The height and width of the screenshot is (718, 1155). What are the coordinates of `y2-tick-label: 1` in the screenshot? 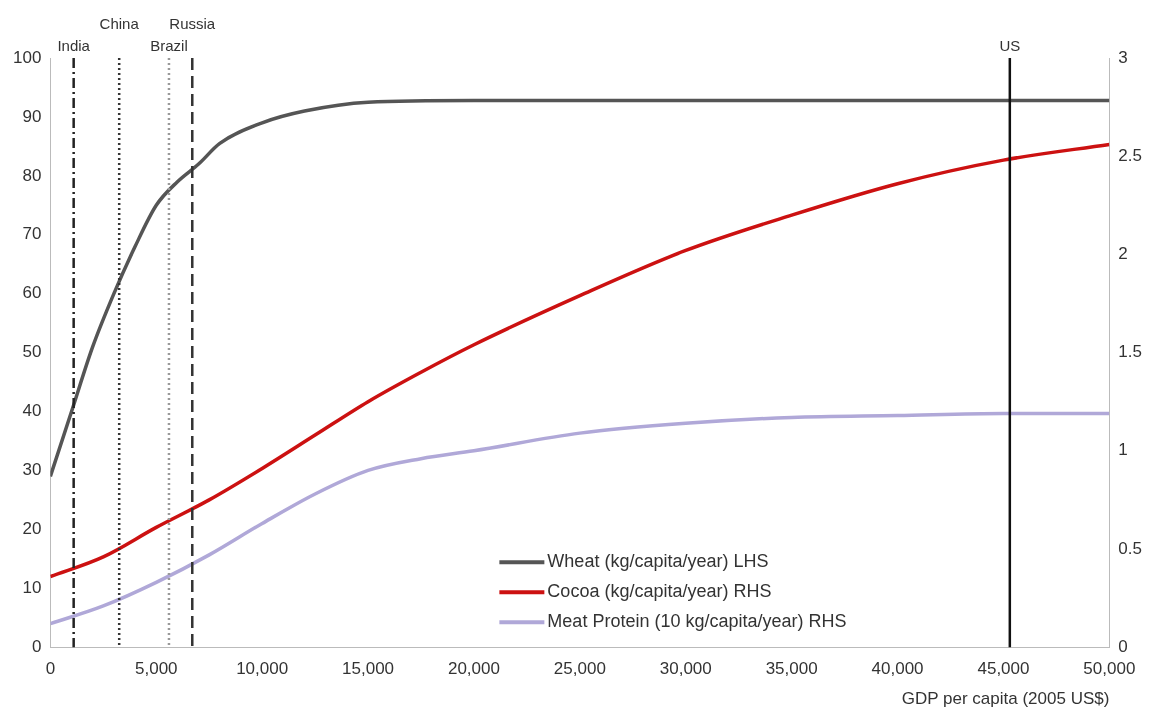 It's located at (1123, 450).